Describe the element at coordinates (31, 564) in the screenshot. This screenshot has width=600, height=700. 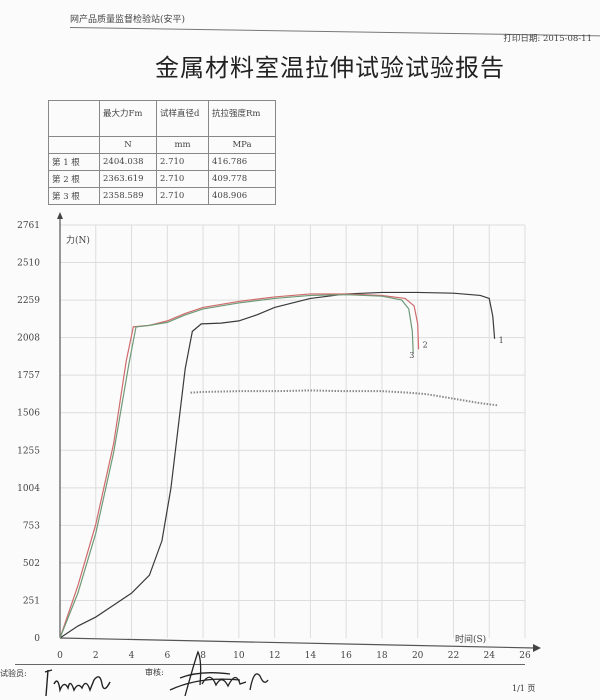
I see `y-tick-label: 502` at that location.